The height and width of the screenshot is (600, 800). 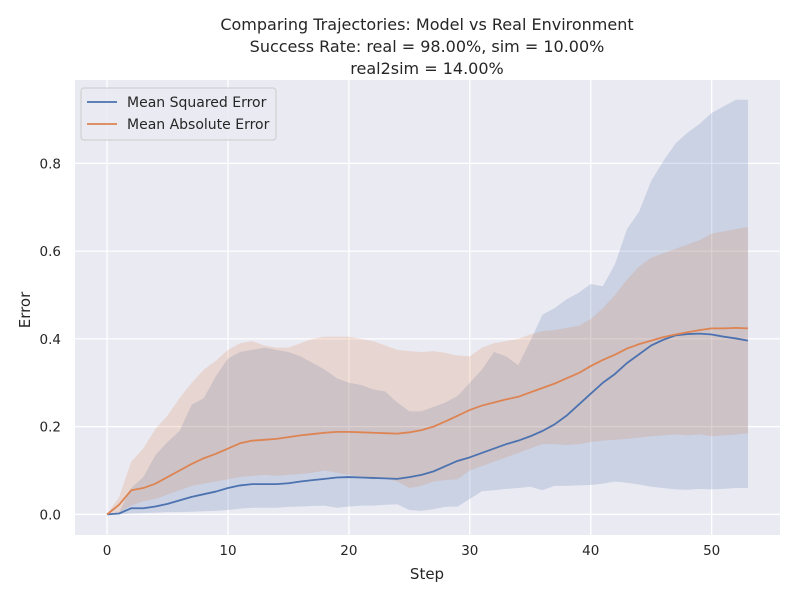 What do you see at coordinates (469, 551) in the screenshot?
I see `x-tick-label: 30` at bounding box center [469, 551].